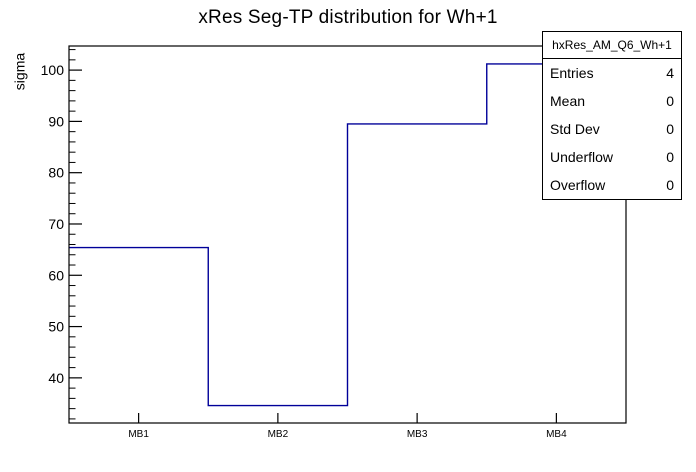 The image size is (696, 472). I want to click on stat-label: Underflow, so click(582, 157).